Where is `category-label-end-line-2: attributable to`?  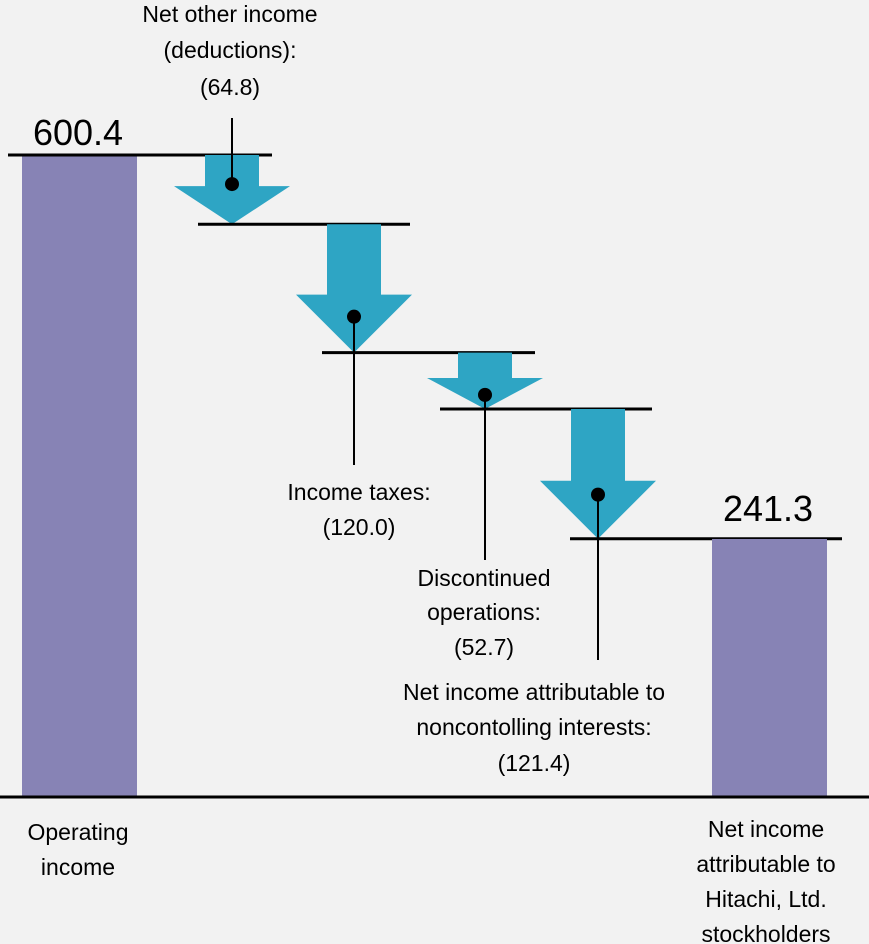
category-label-end-line-2: attributable to is located at coordinates (765, 864).